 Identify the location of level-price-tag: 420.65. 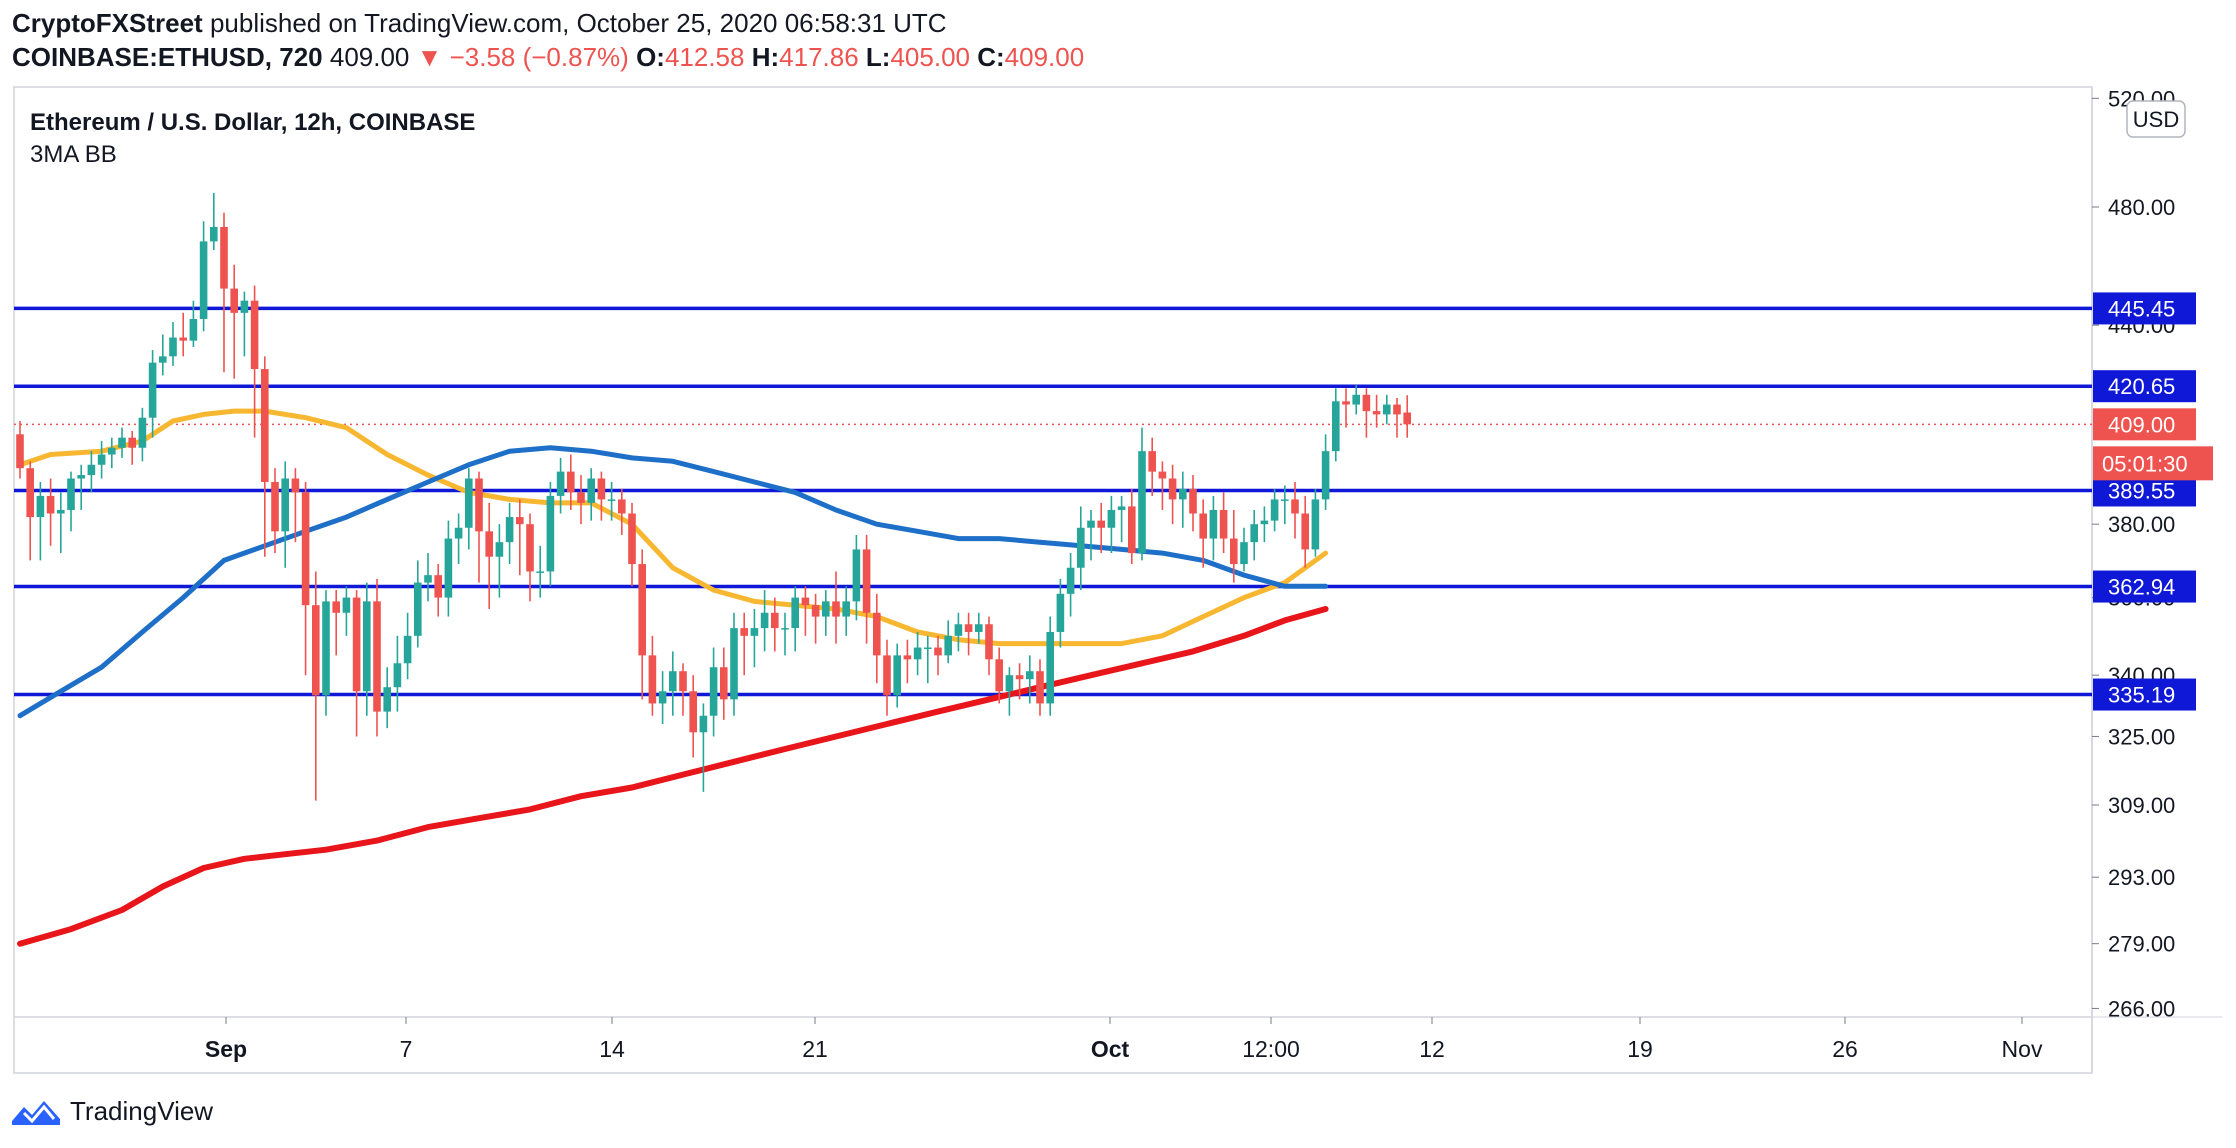
(2144, 386).